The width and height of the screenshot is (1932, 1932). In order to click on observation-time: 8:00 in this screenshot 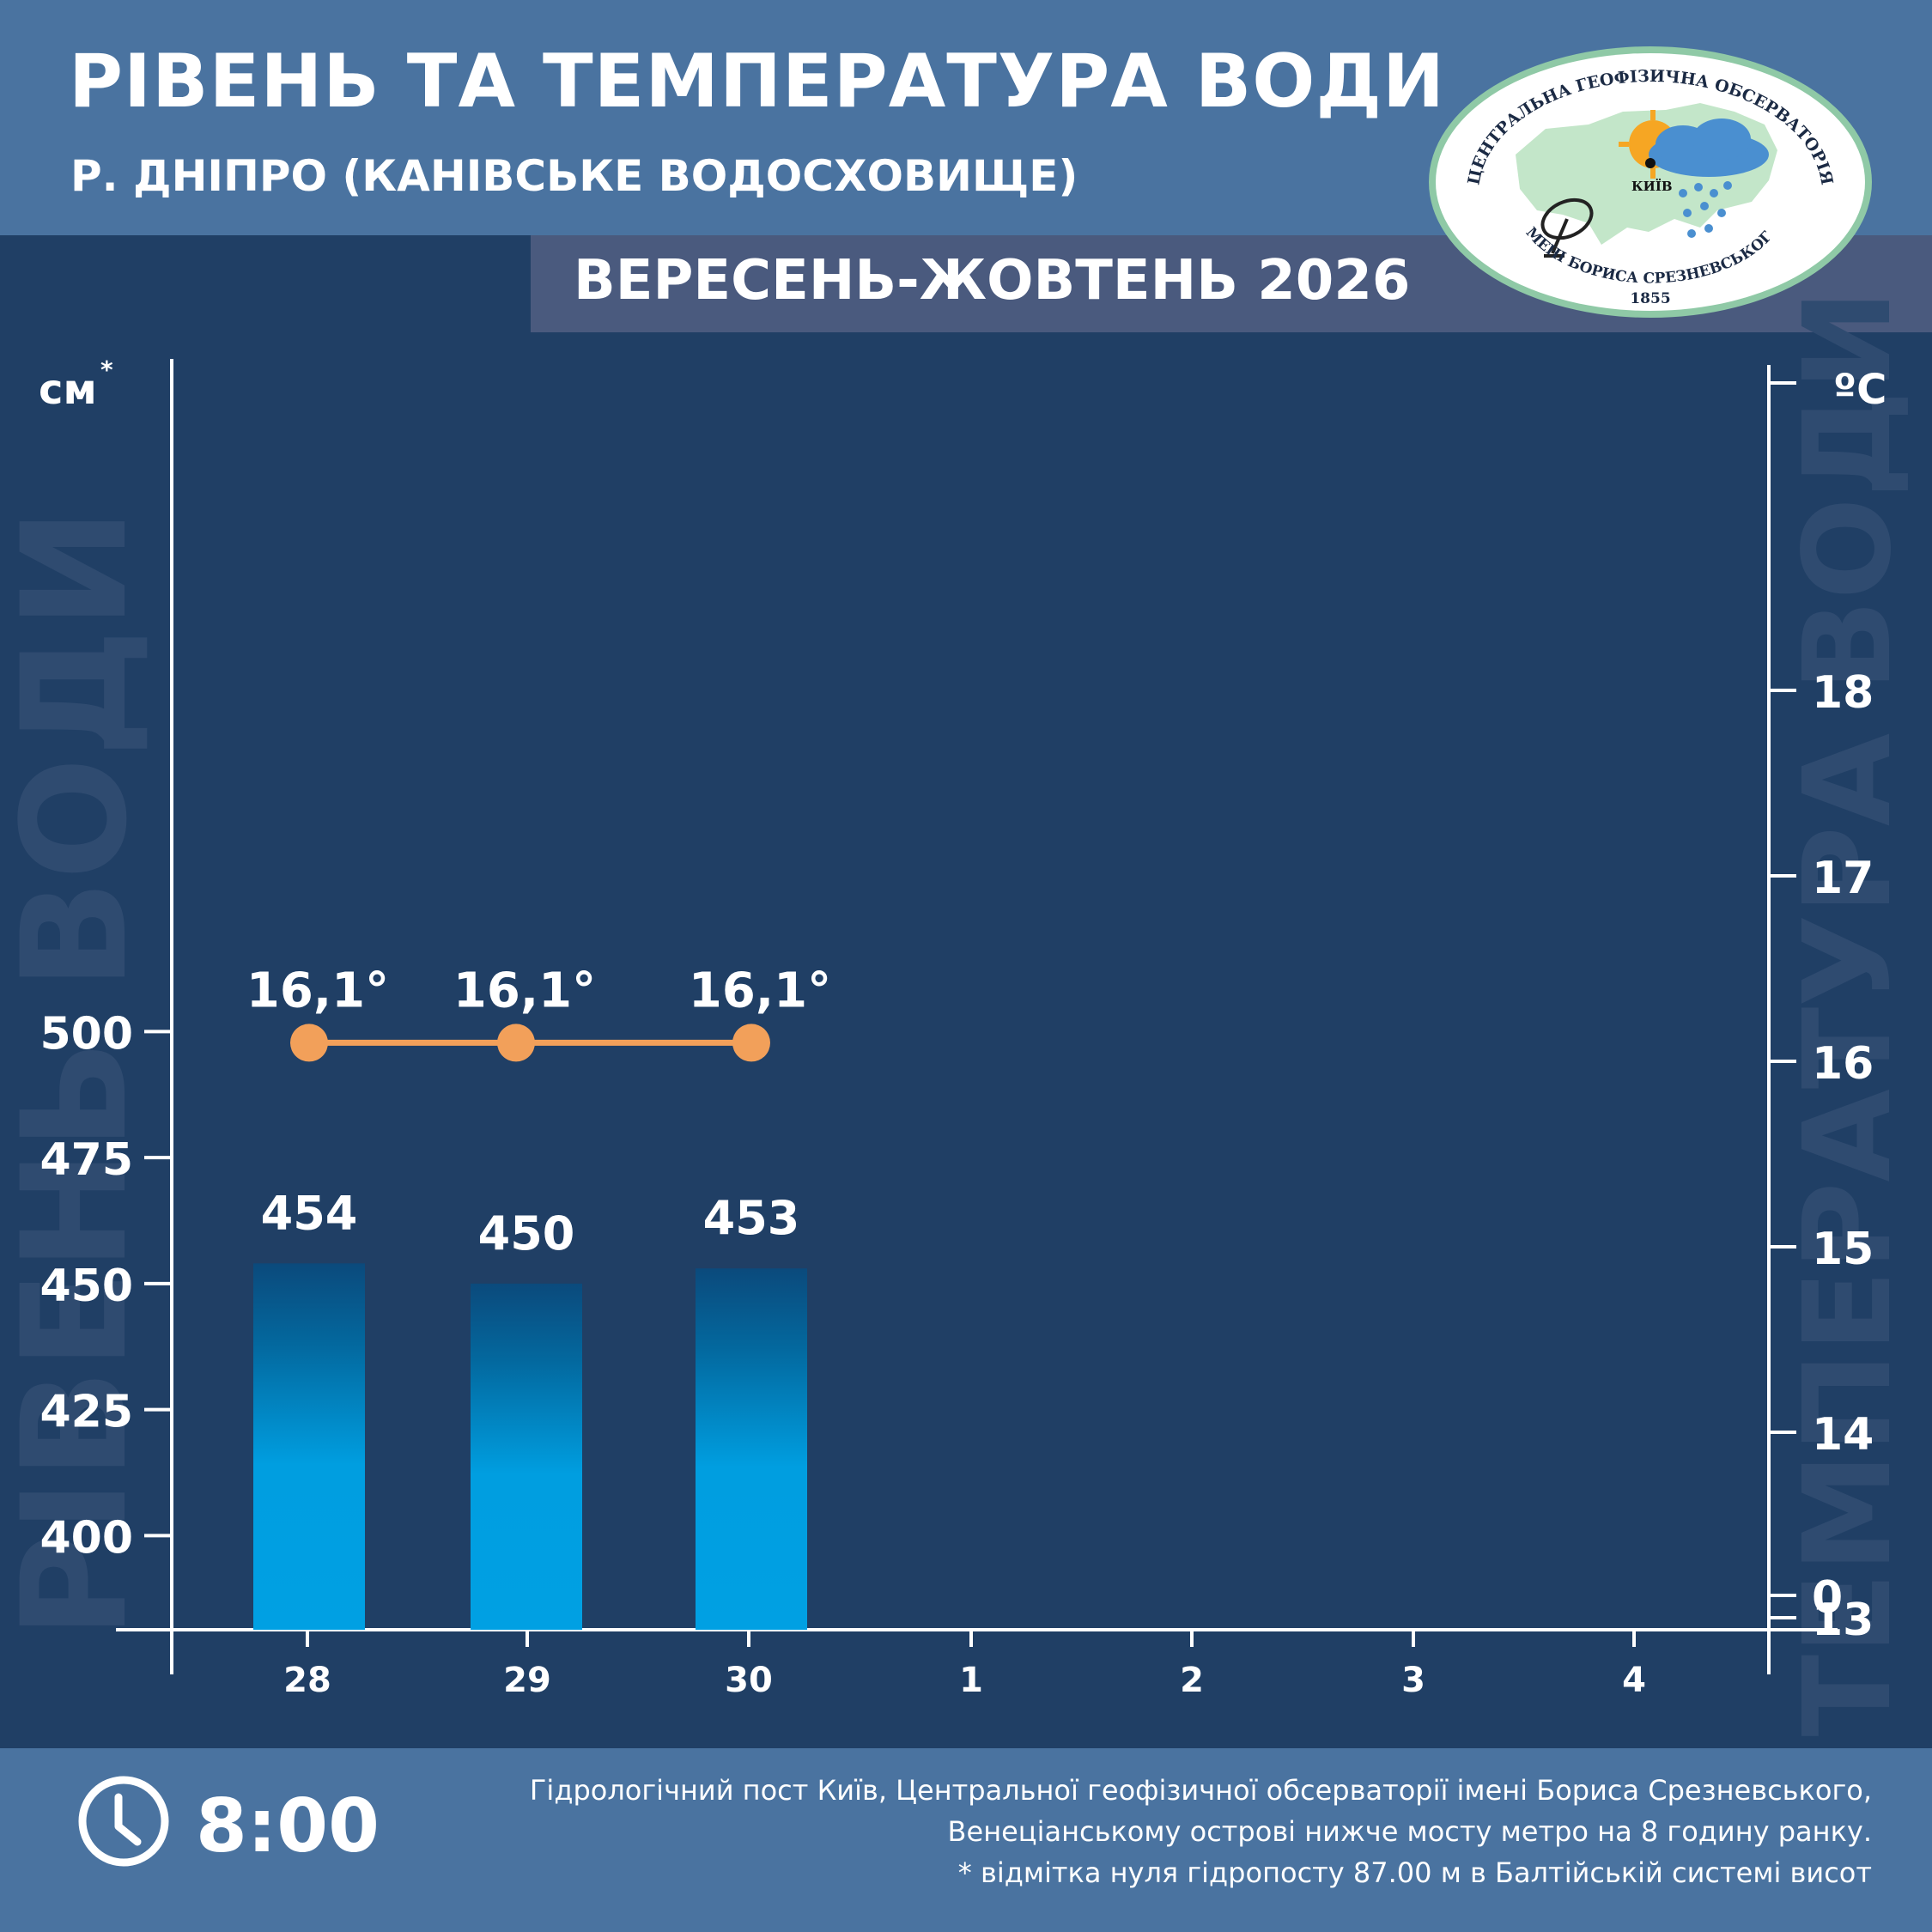, I will do `click(288, 1826)`.